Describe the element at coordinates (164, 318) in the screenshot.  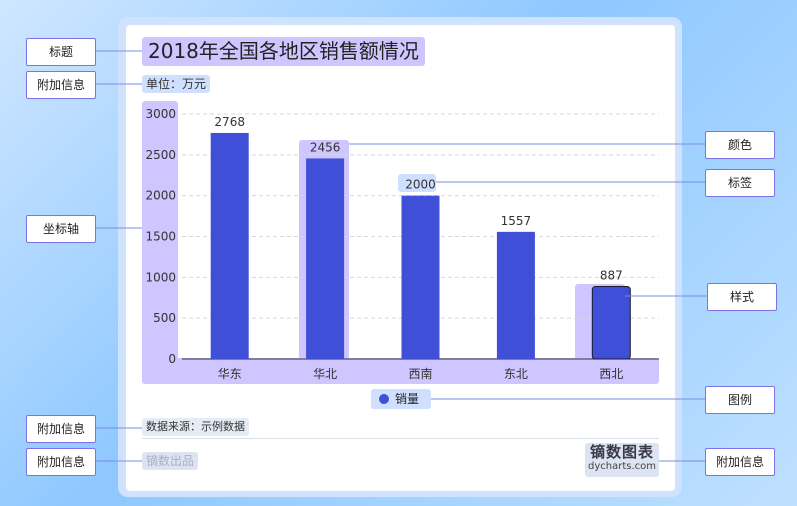
I see `y-tick-label: 500` at that location.